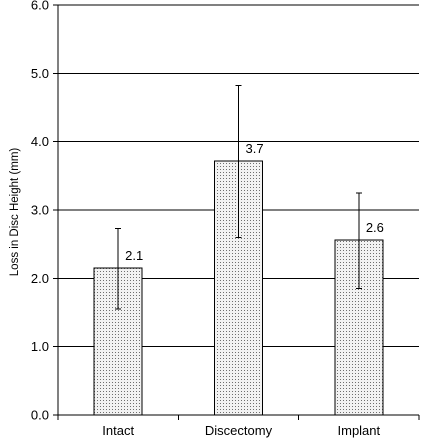  What do you see at coordinates (255, 148) in the screenshot?
I see `data-label: 3.7` at bounding box center [255, 148].